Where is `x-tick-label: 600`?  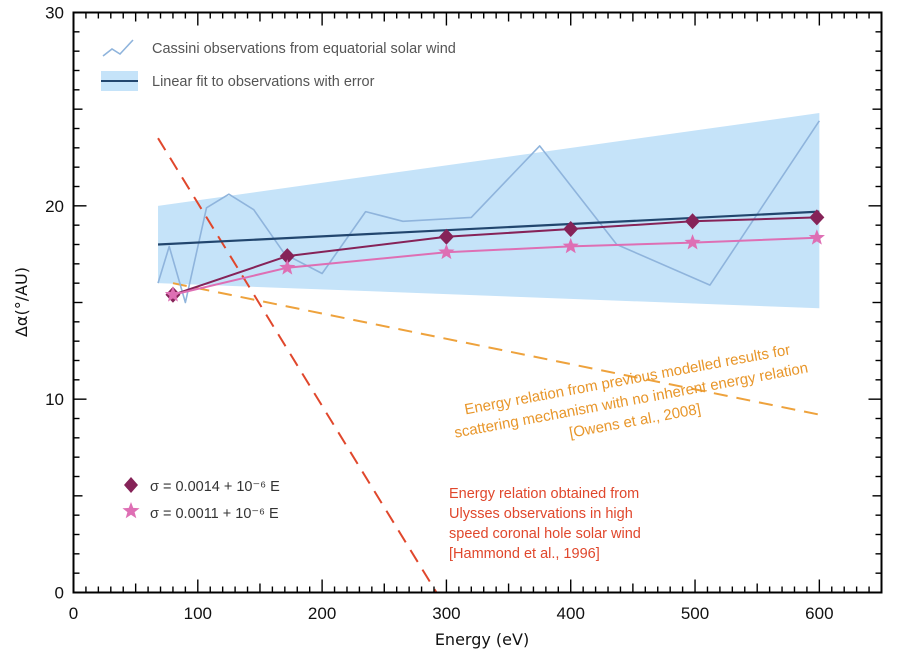 x-tick-label: 600 is located at coordinates (819, 613).